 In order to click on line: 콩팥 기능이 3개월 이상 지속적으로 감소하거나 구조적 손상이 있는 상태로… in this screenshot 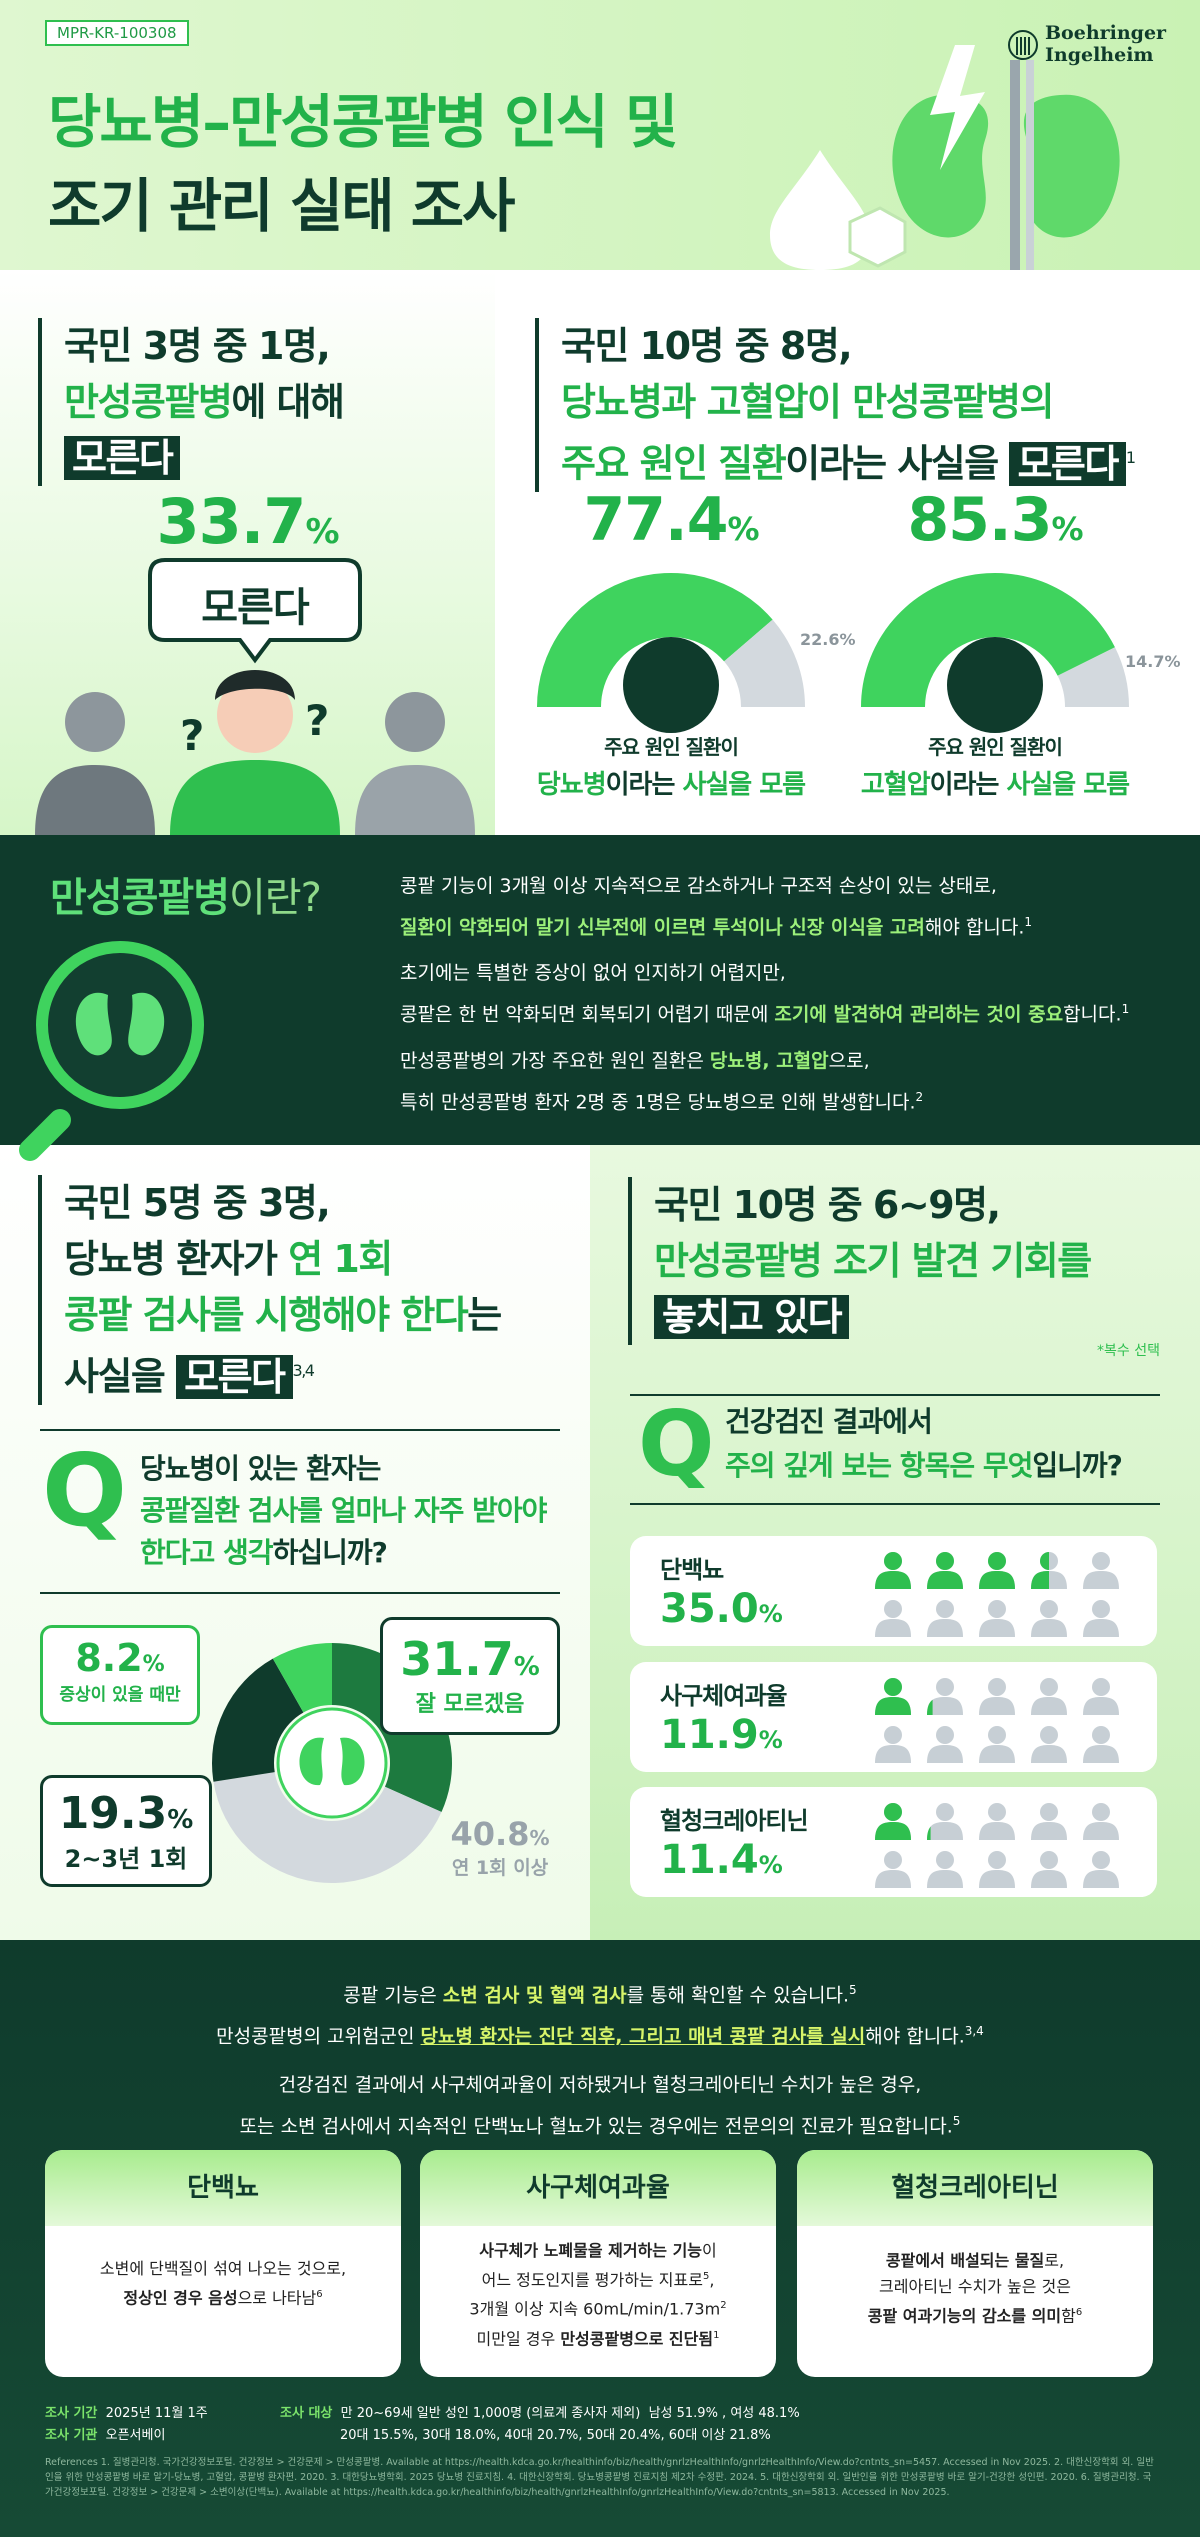, I will do `click(698, 886)`.